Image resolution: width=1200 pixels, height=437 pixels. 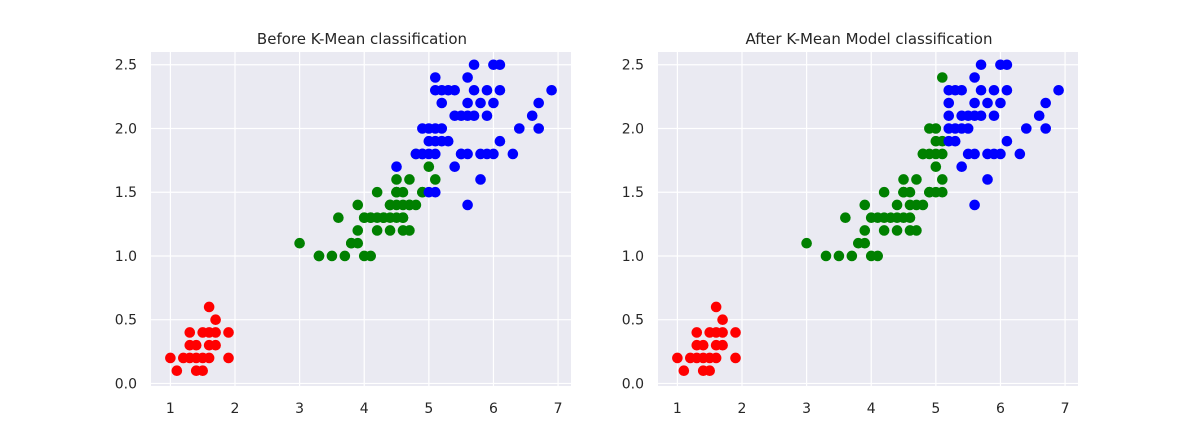 I want to click on chart-before-ytick: 2.5, so click(x=126, y=66).